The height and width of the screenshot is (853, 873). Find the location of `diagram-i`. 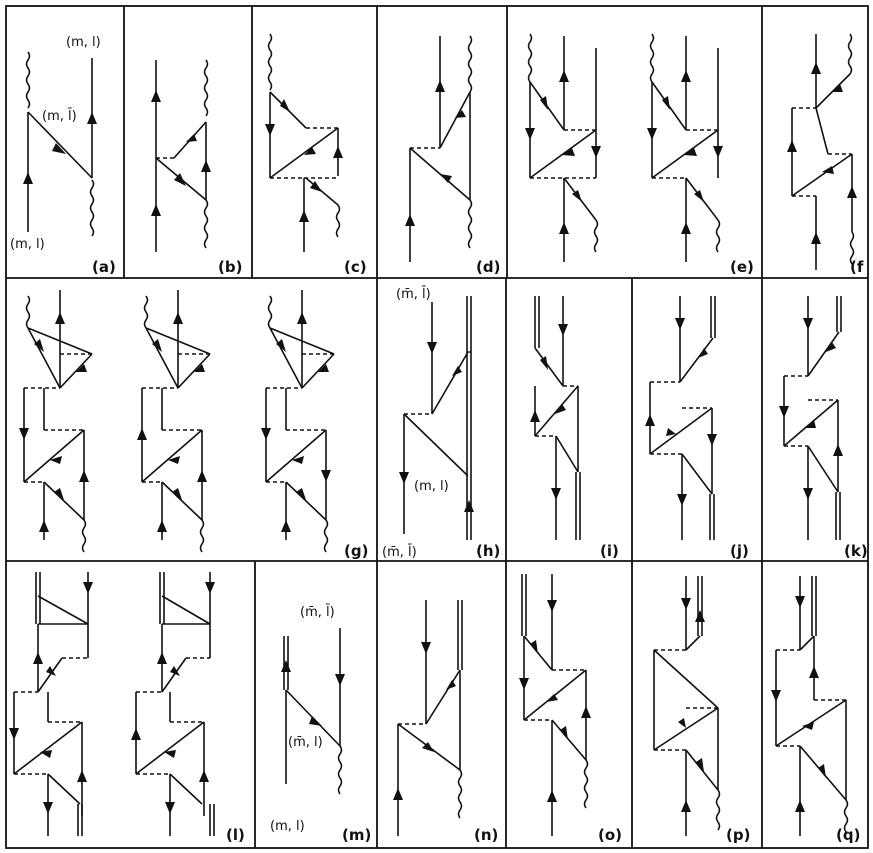

diagram-i is located at coordinates (555, 418).